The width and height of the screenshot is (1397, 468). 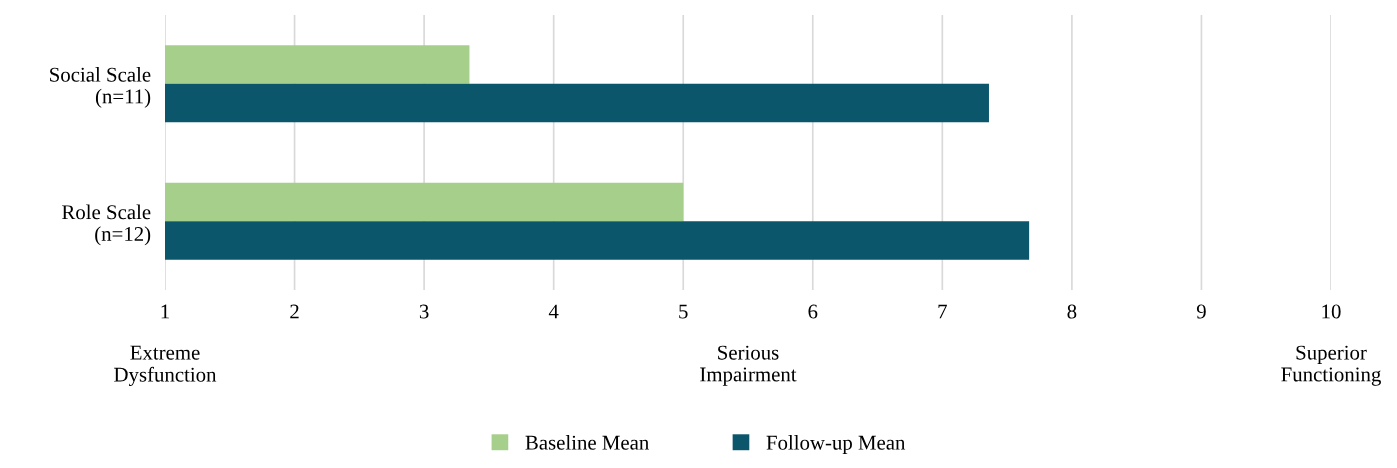 What do you see at coordinates (813, 311) in the screenshot?
I see `x-tick-label: 6` at bounding box center [813, 311].